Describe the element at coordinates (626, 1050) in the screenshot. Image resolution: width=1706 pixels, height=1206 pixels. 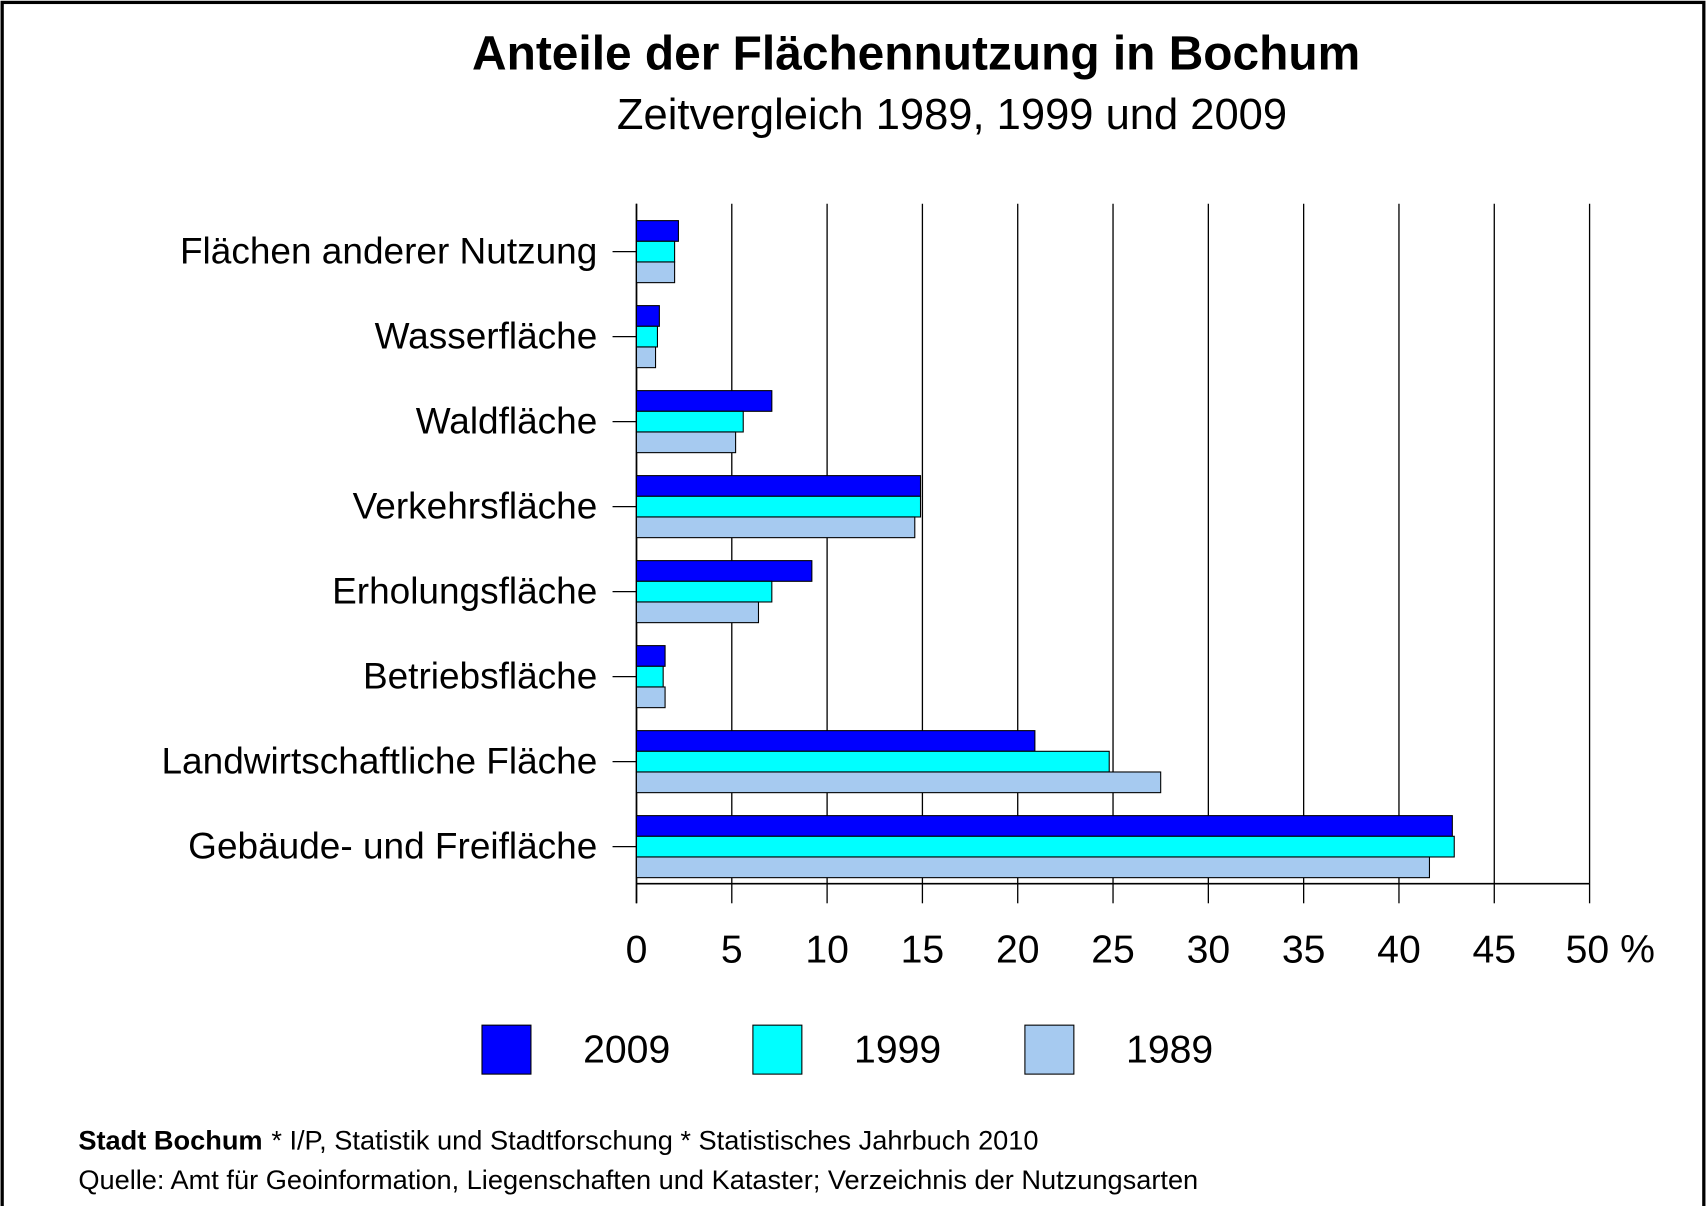
I see `legend-label: 2009` at that location.